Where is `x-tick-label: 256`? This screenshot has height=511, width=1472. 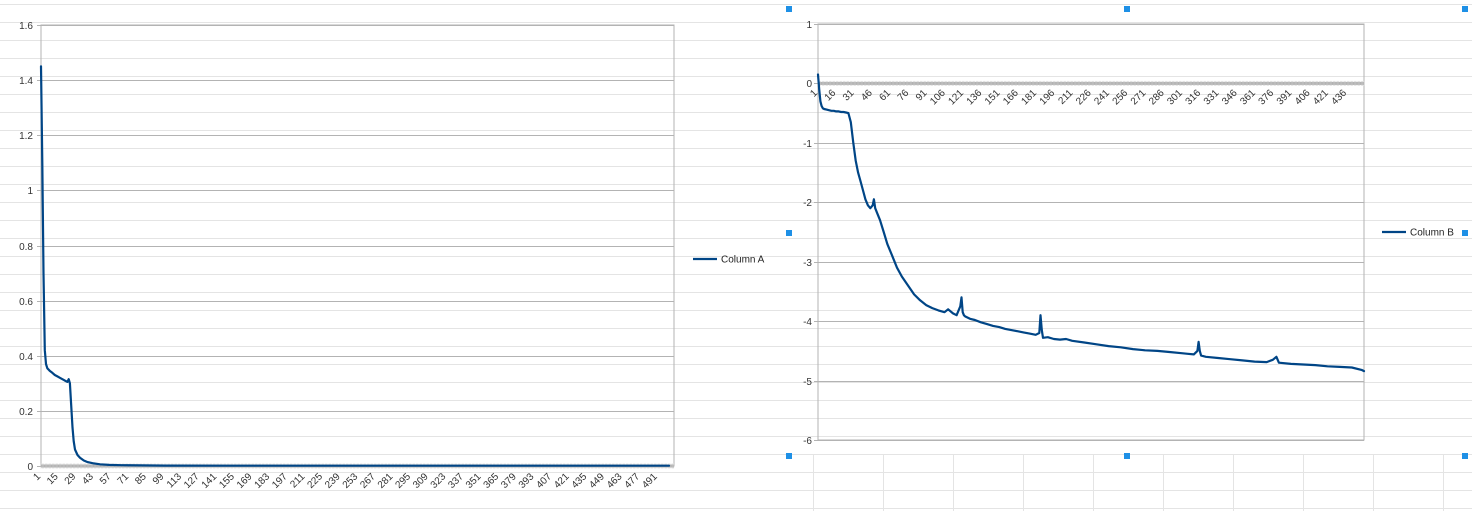
x-tick-label: 256 is located at coordinates (1121, 97).